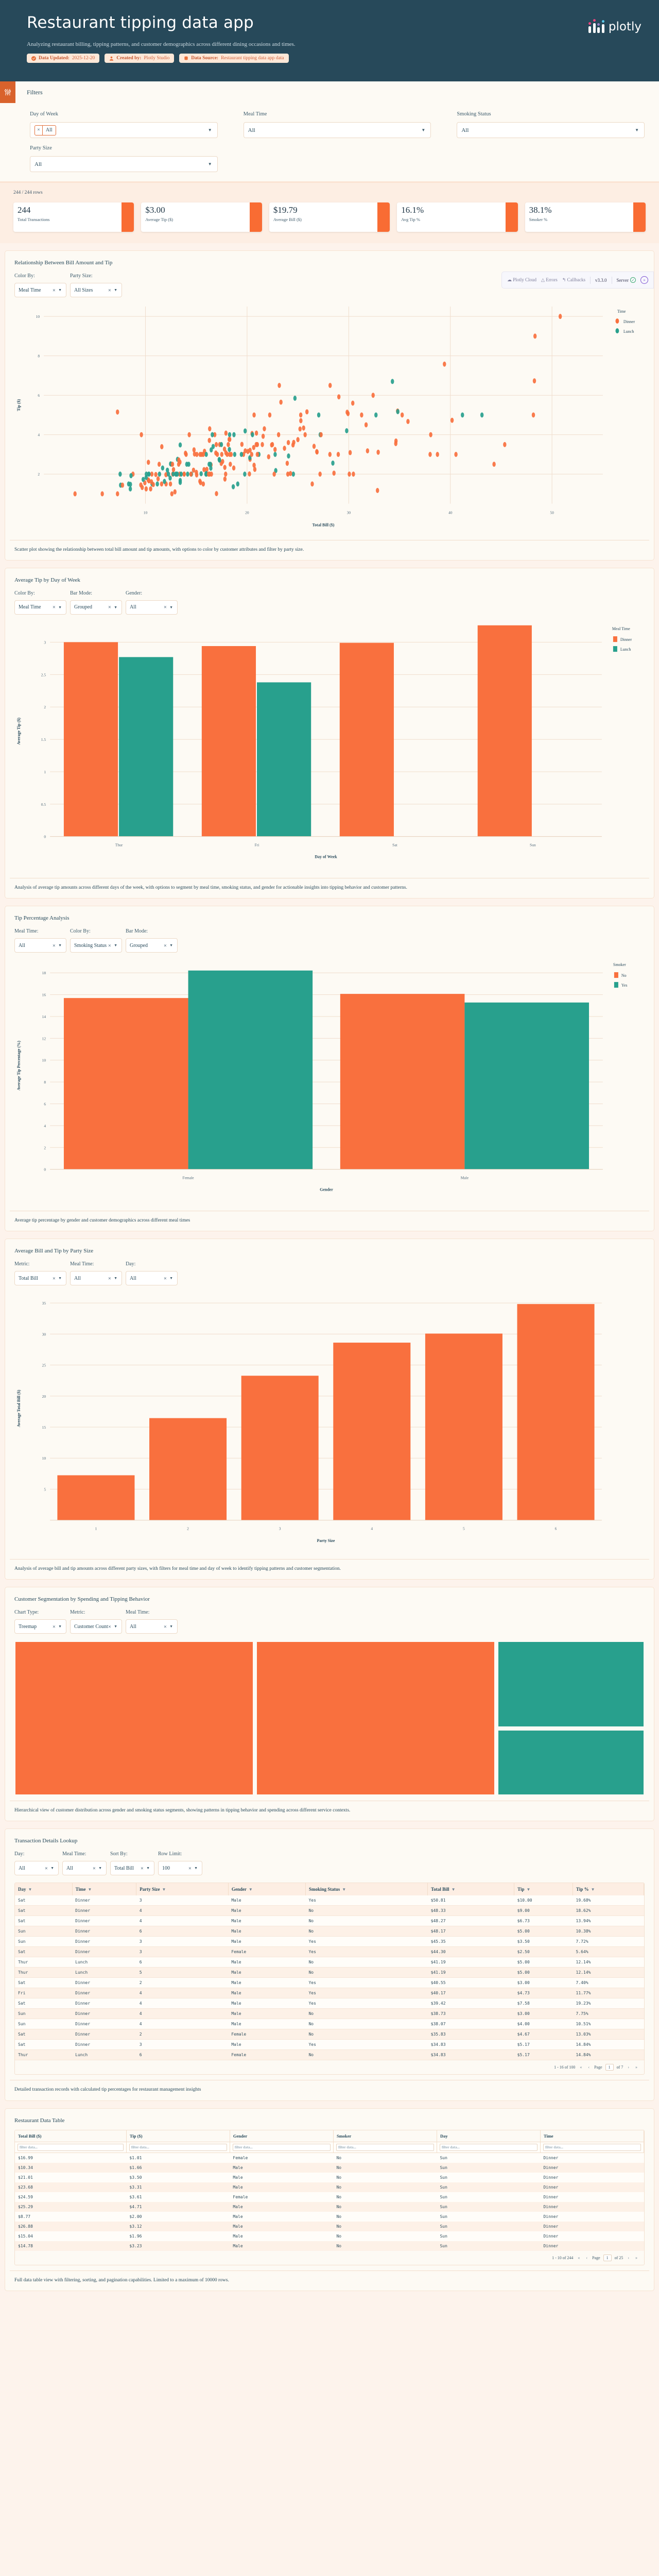 Image resolution: width=659 pixels, height=2576 pixels. I want to click on filter-day-of-week-select: ✕ All ▼, so click(124, 130).